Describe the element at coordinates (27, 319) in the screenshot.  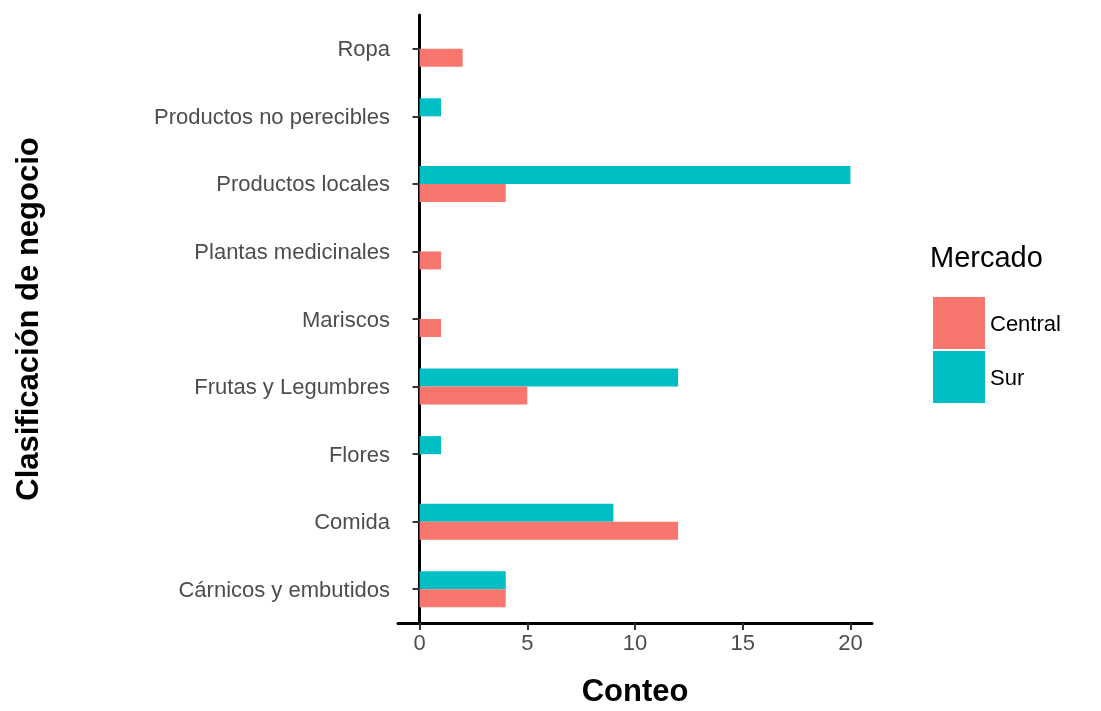
I see `y-axis-title: Clasificación de negocio` at that location.